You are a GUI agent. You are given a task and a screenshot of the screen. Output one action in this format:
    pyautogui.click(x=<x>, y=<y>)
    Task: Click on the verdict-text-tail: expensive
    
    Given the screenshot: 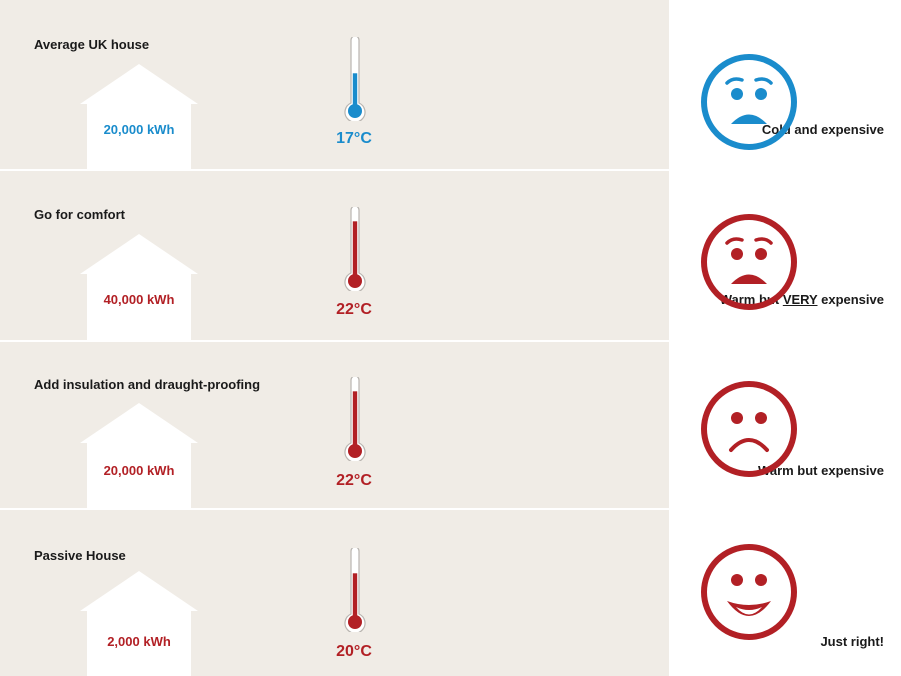 What is the action you would take?
    pyautogui.click(x=850, y=299)
    